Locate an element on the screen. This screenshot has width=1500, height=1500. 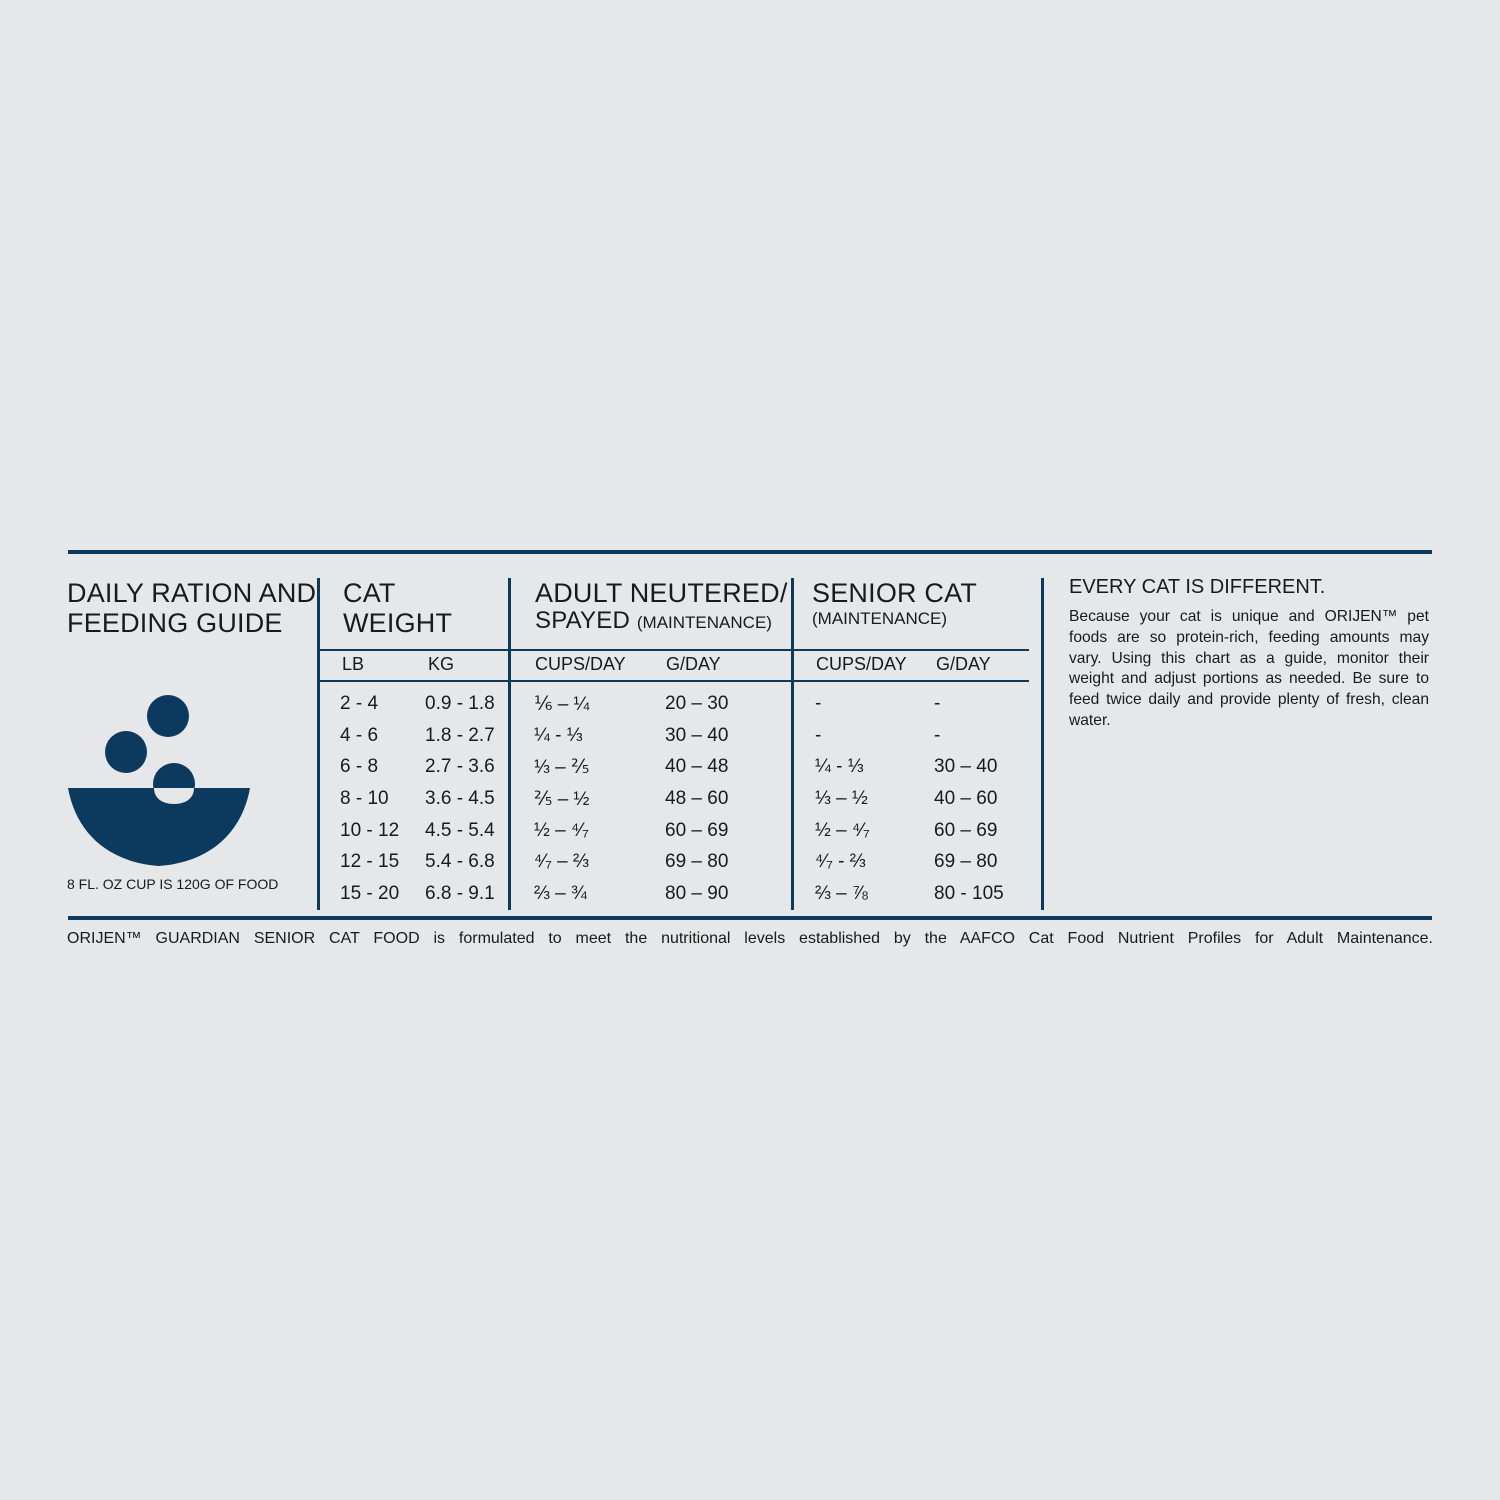
senior-title-line1: SENIOR CAT is located at coordinates (895, 593).